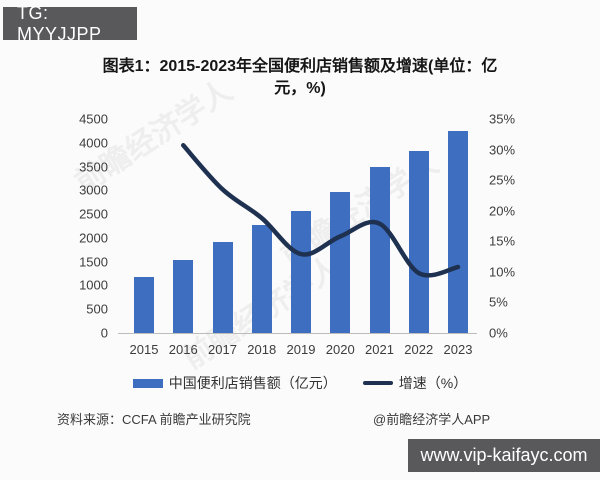 This screenshot has height=480, width=600. Describe the element at coordinates (252, 383) in the screenshot. I see `legend-sales-label: 中国便利店销售额（亿元）` at that location.